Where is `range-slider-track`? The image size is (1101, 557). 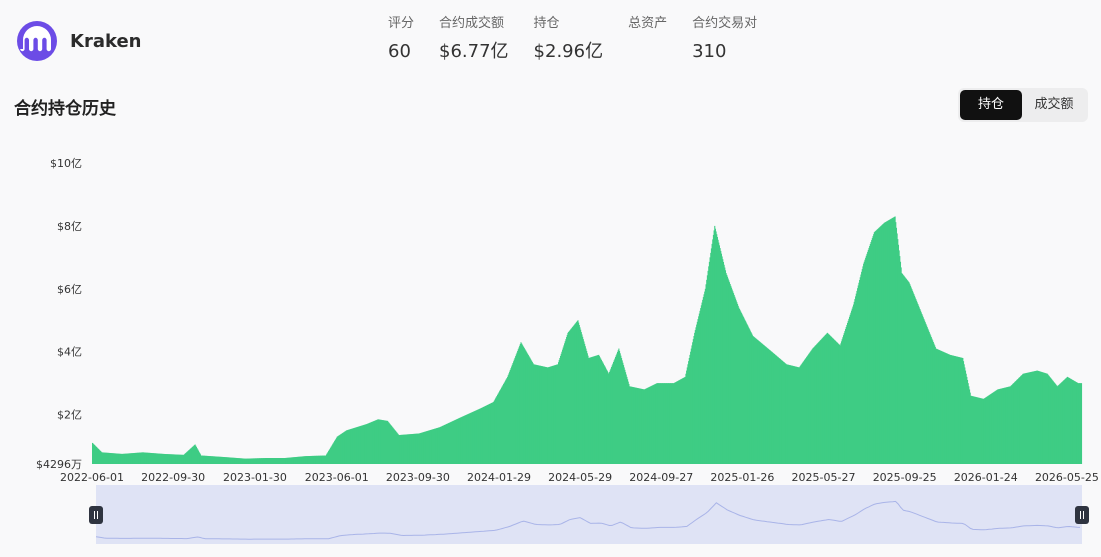
range-slider-track is located at coordinates (589, 514).